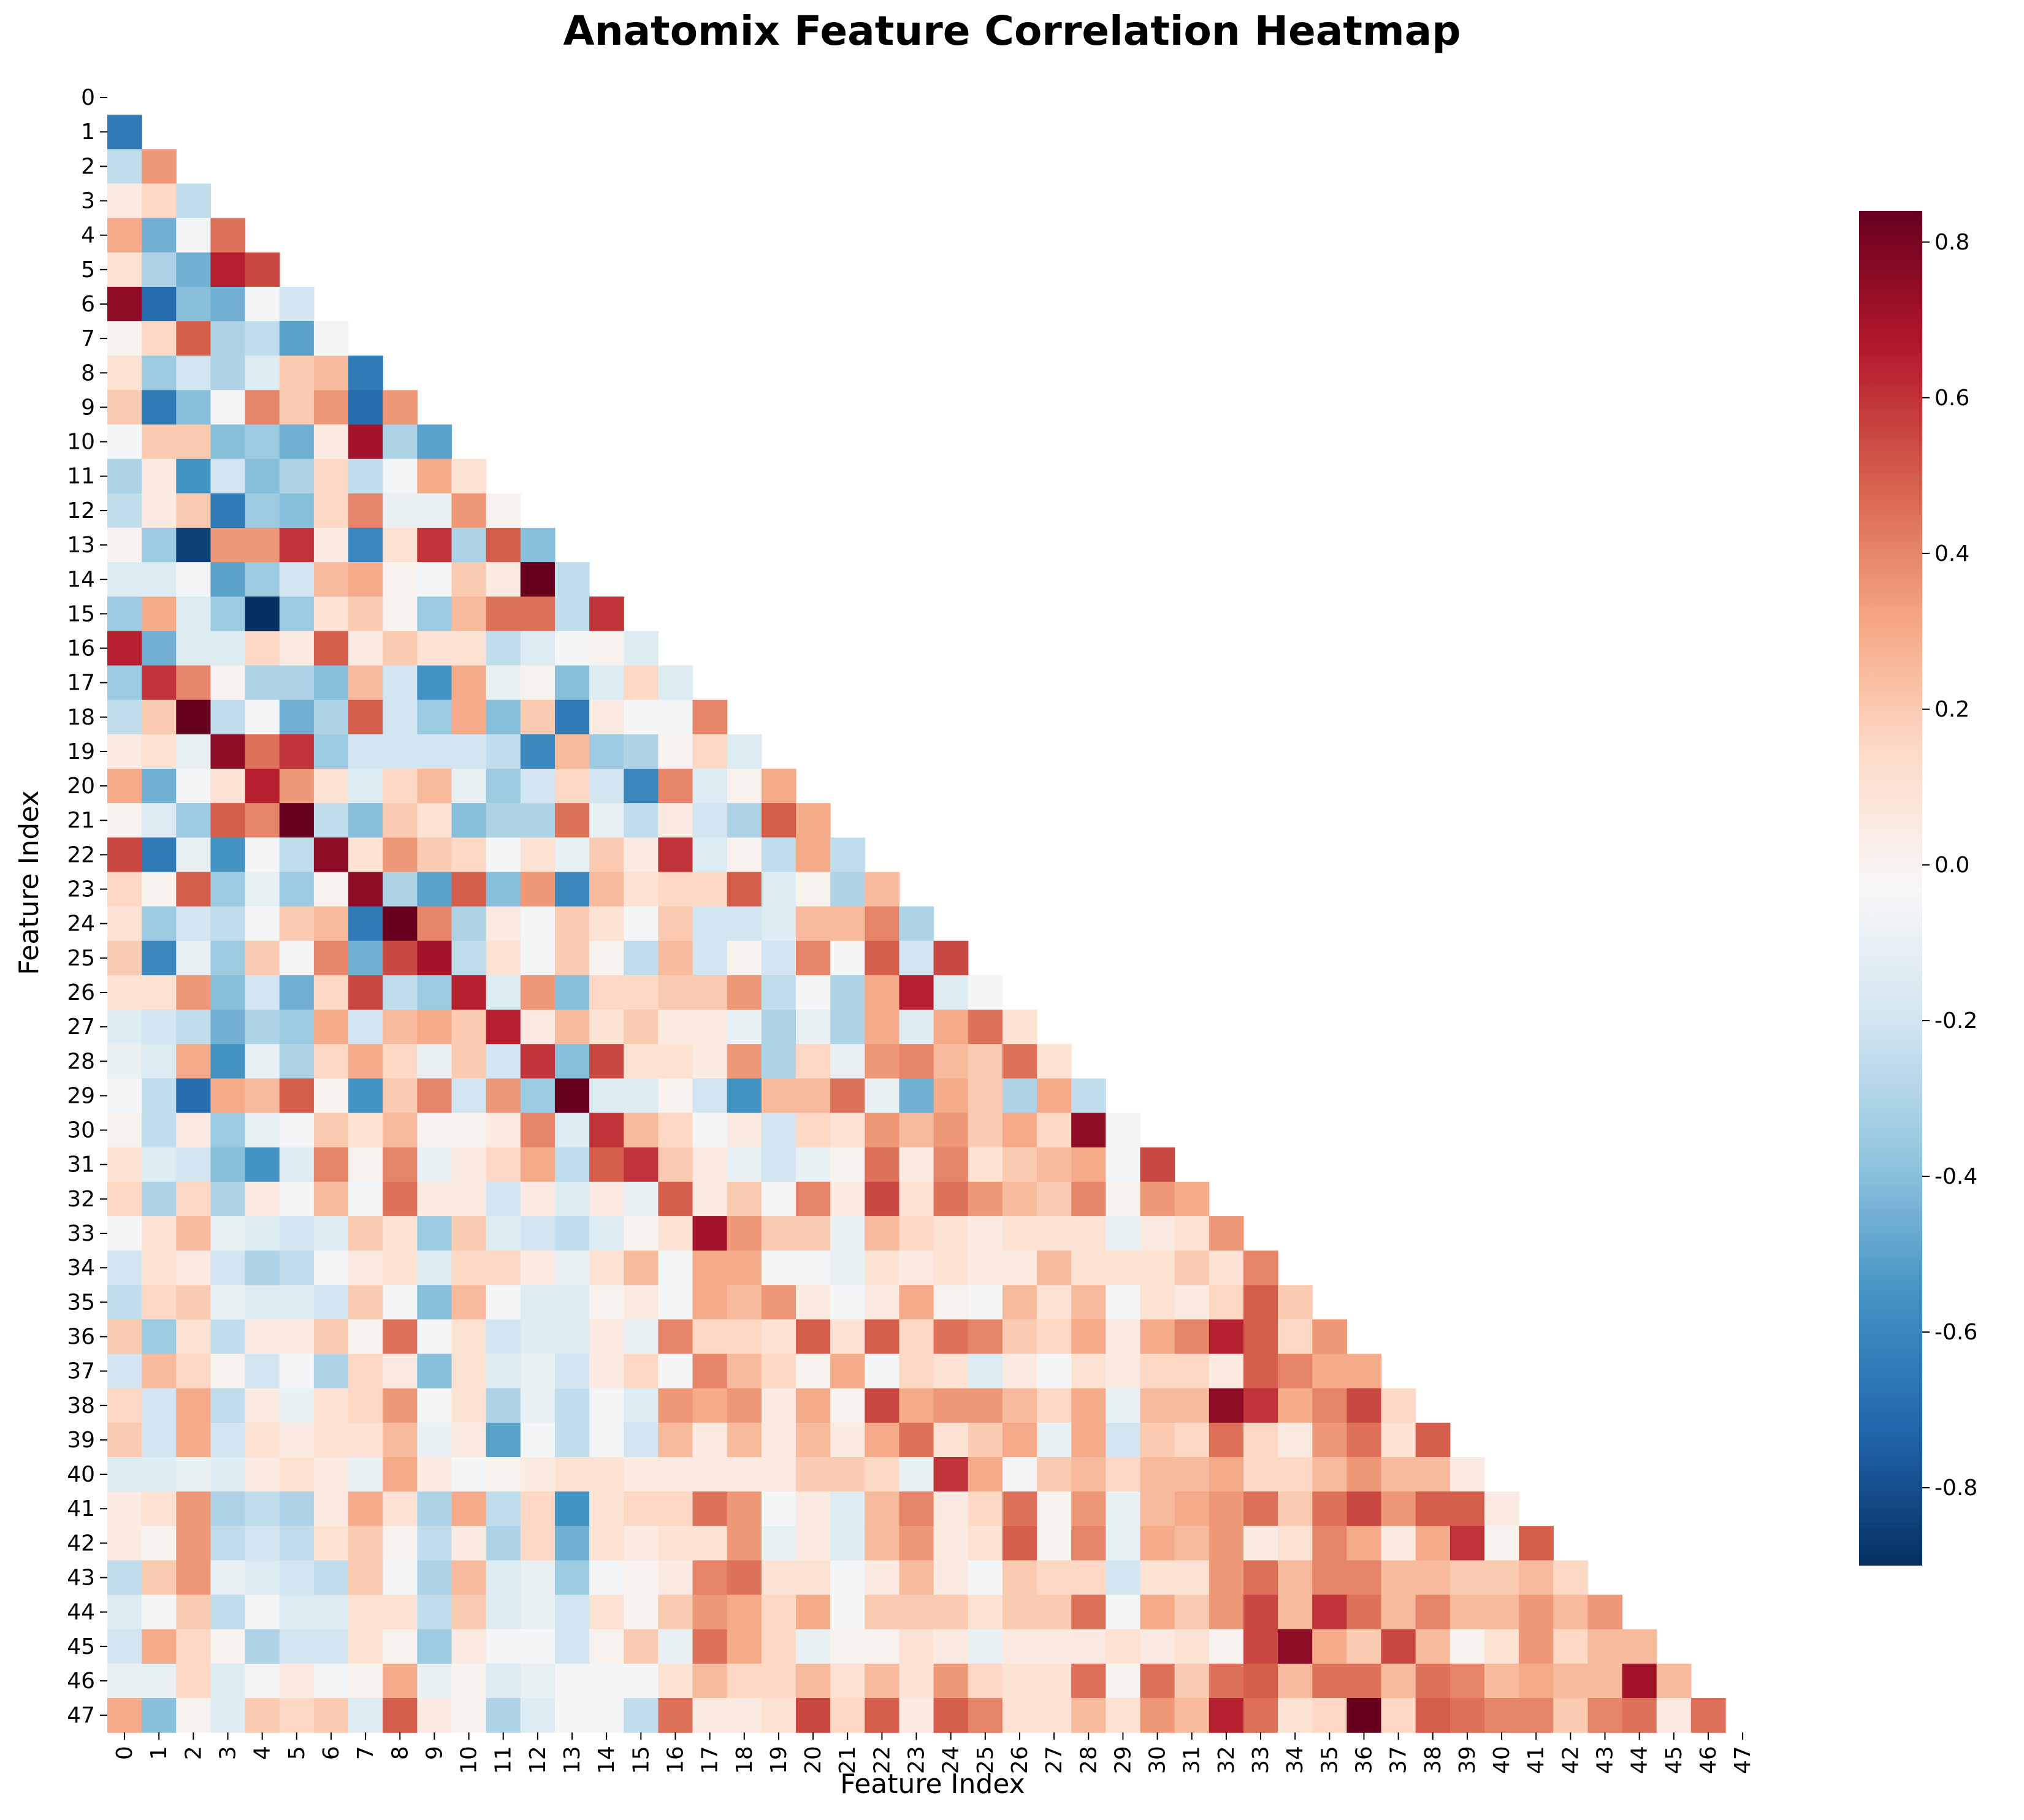 The height and width of the screenshot is (1820, 2024). I want to click on y-tick-label: 0, so click(88, 97).